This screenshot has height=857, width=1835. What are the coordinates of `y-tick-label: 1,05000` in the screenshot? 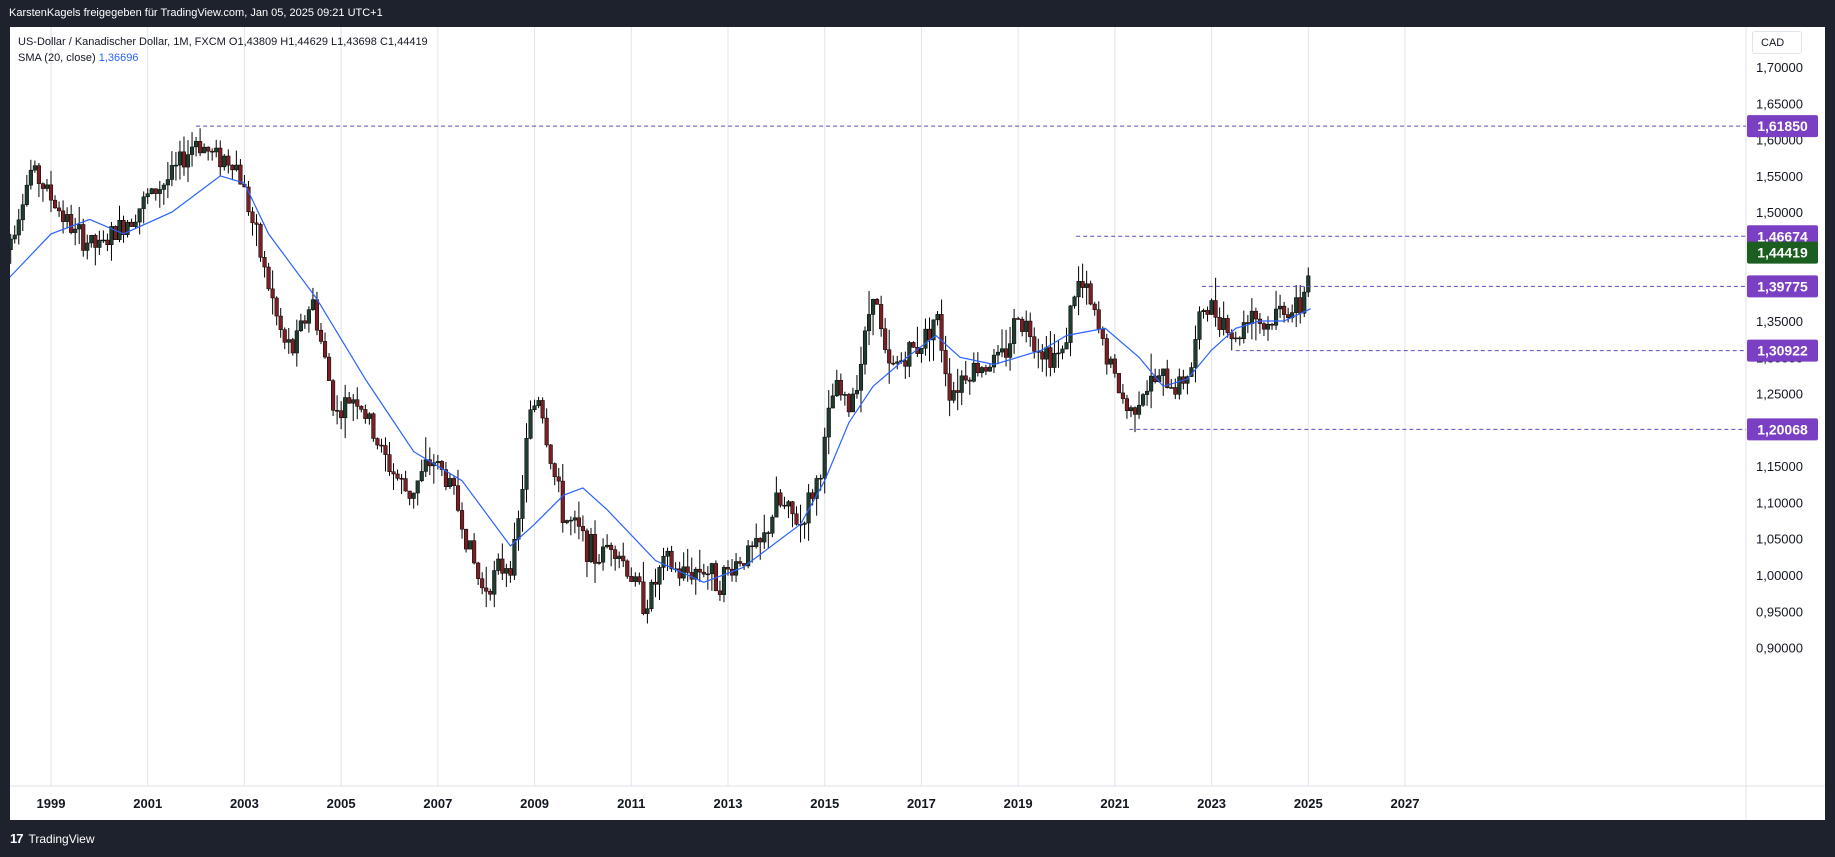 It's located at (1779, 539).